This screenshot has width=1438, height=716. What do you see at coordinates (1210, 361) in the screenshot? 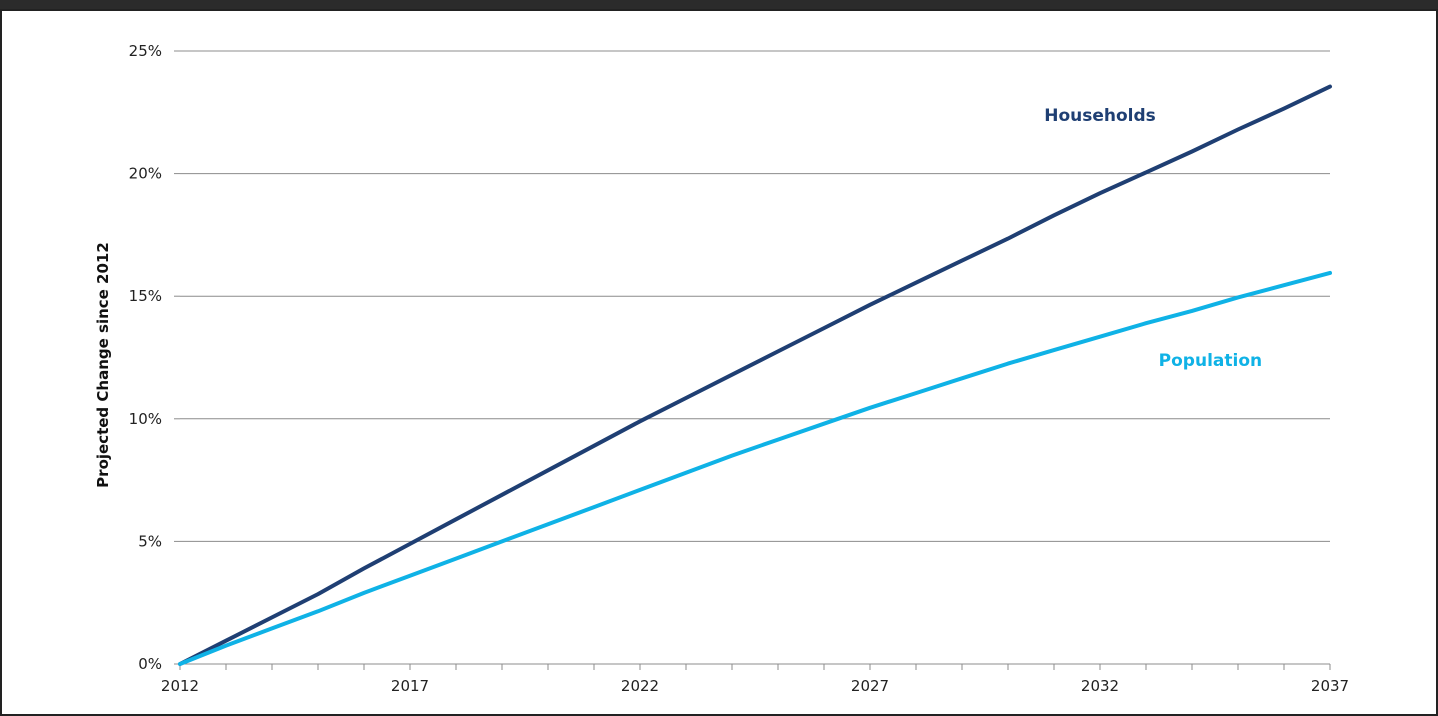
I see `population-label: Population` at bounding box center [1210, 361].